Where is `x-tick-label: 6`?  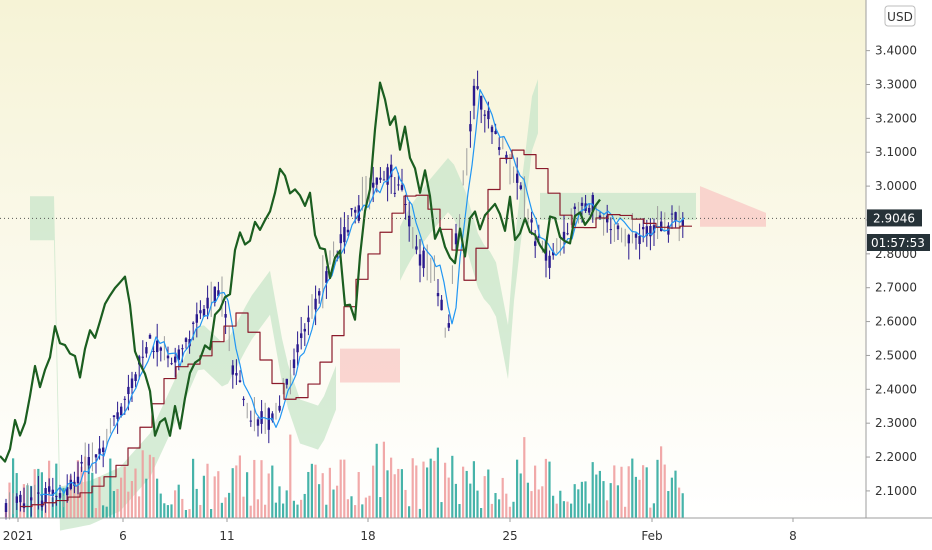
x-tick-label: 6 is located at coordinates (123, 536).